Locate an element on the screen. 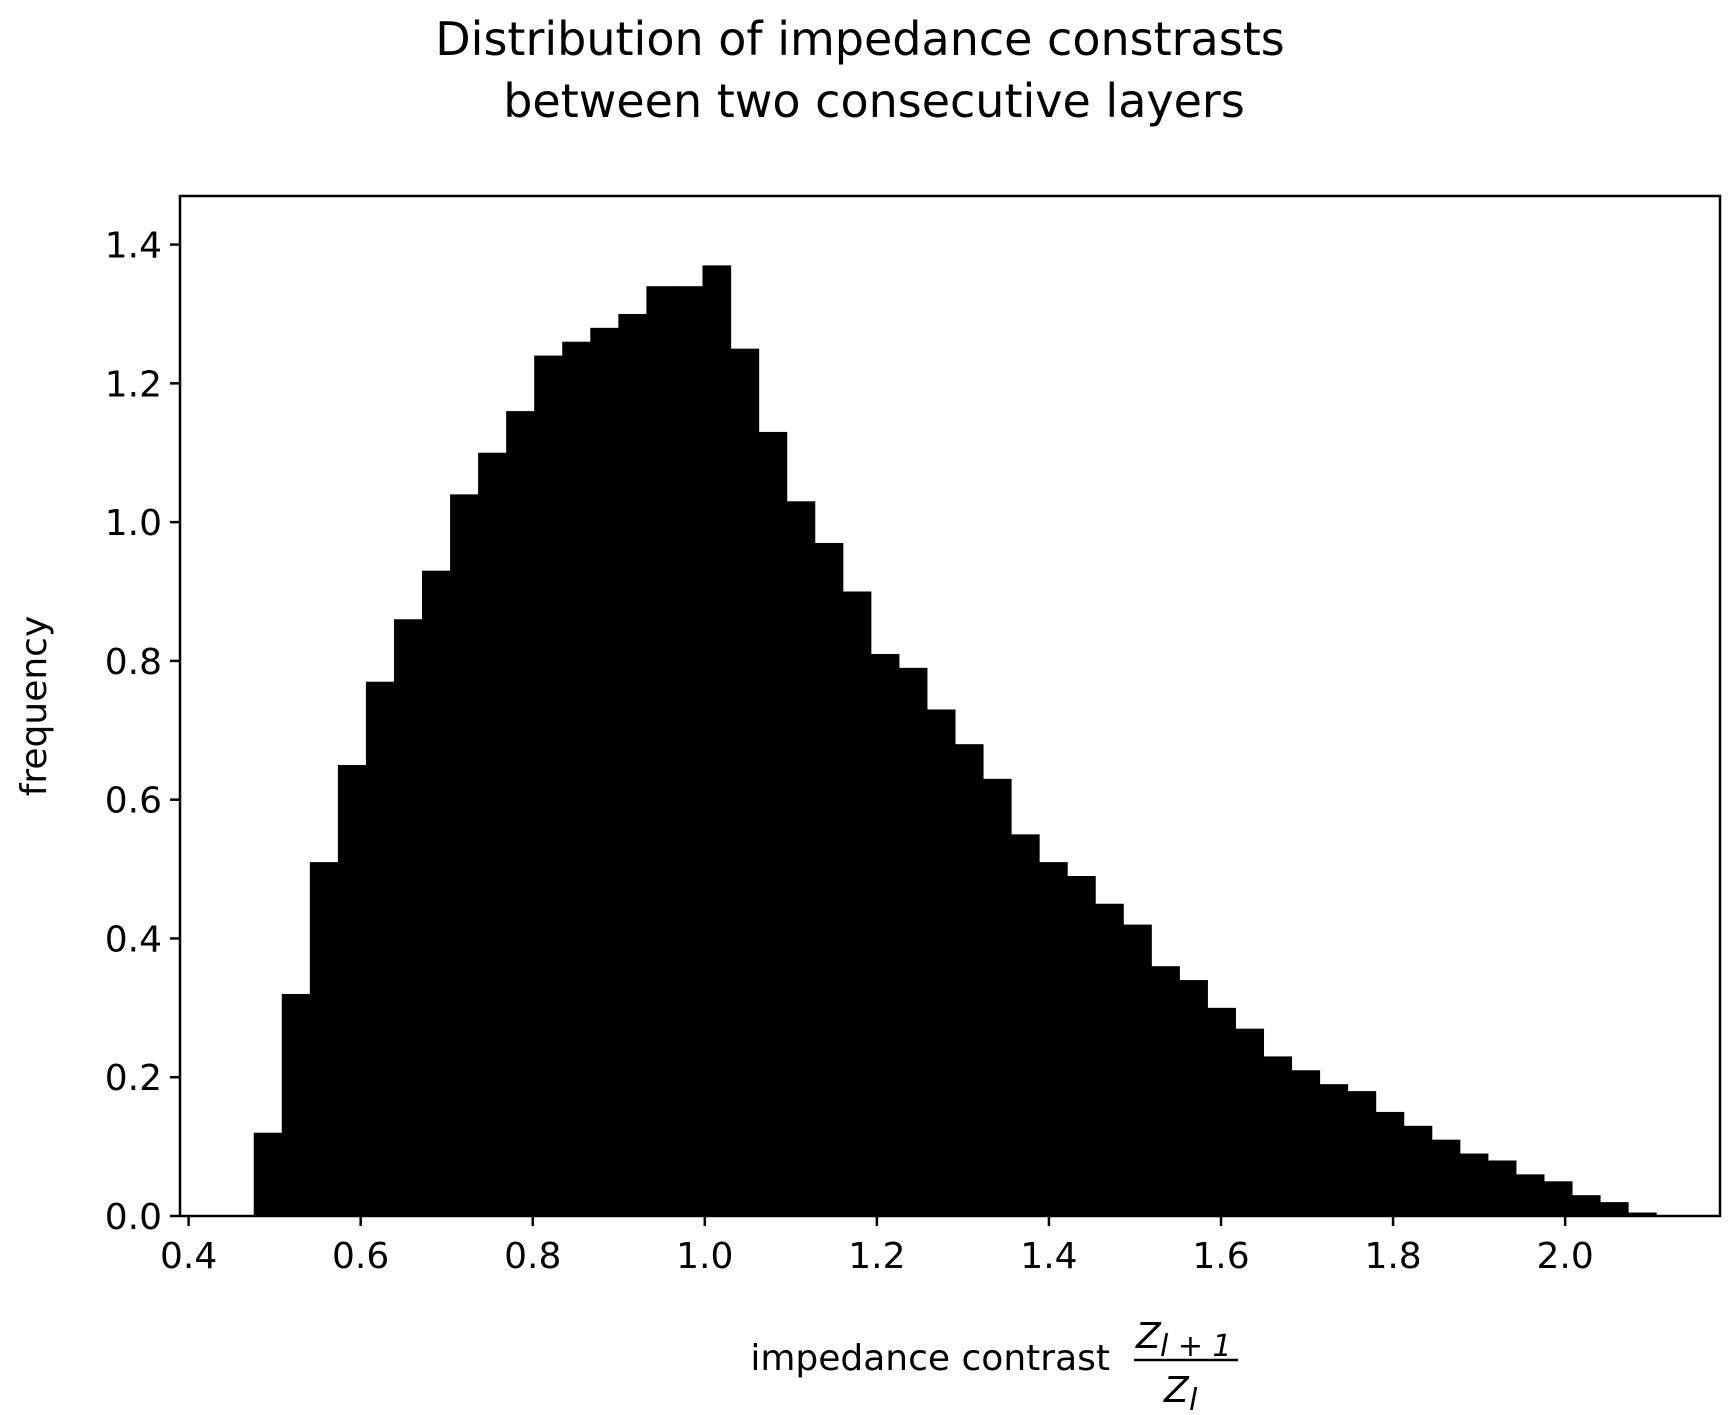 This screenshot has width=1730, height=1415. chart-title-line2: between two consecutive layers is located at coordinates (874, 101).